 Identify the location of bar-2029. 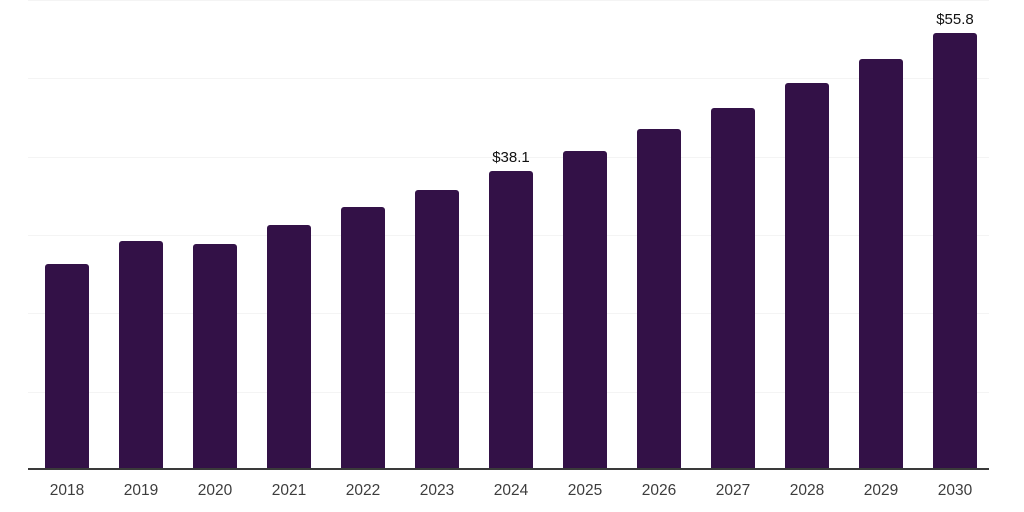
(881, 263).